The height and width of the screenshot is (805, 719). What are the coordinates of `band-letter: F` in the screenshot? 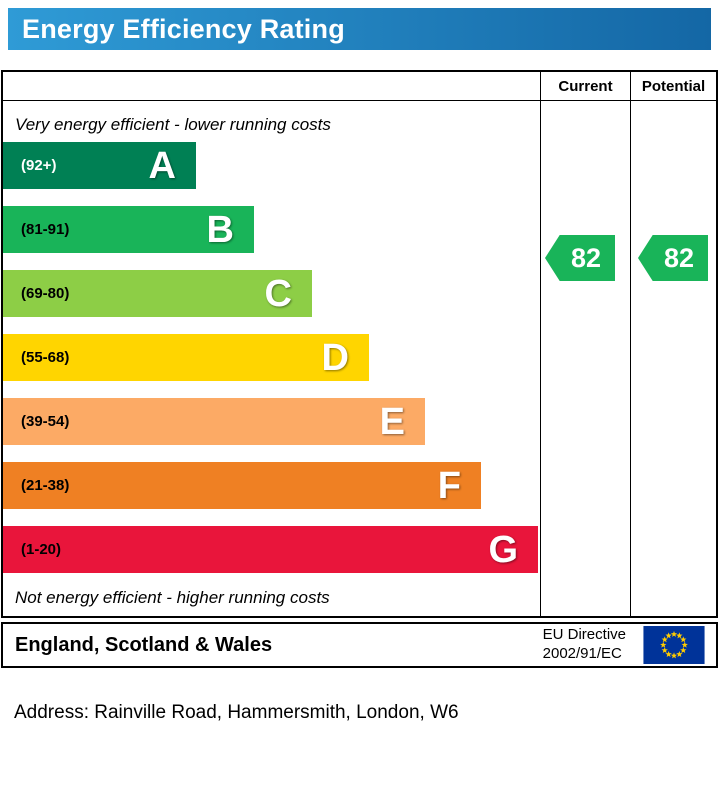 It's located at (449, 485).